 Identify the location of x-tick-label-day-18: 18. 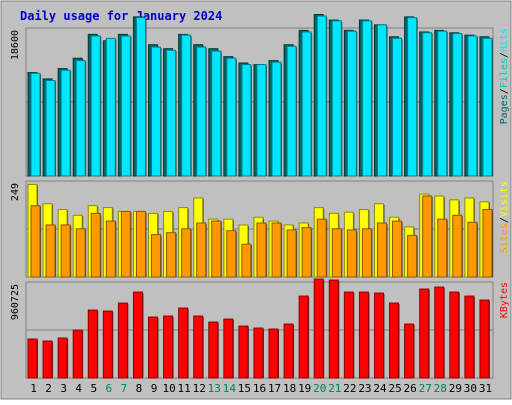
(289, 388).